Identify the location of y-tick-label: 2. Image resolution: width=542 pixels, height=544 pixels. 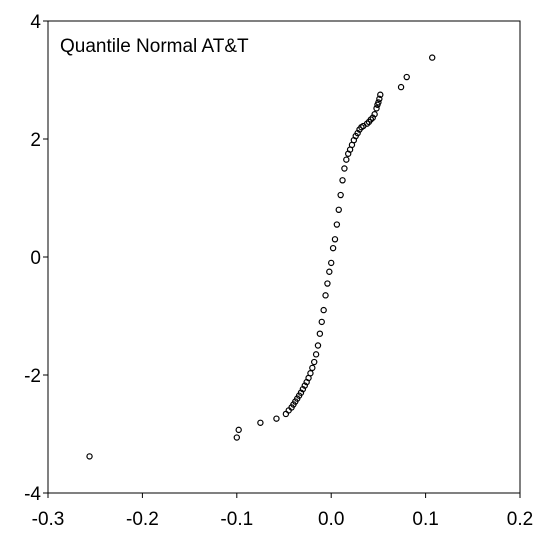
(35, 140).